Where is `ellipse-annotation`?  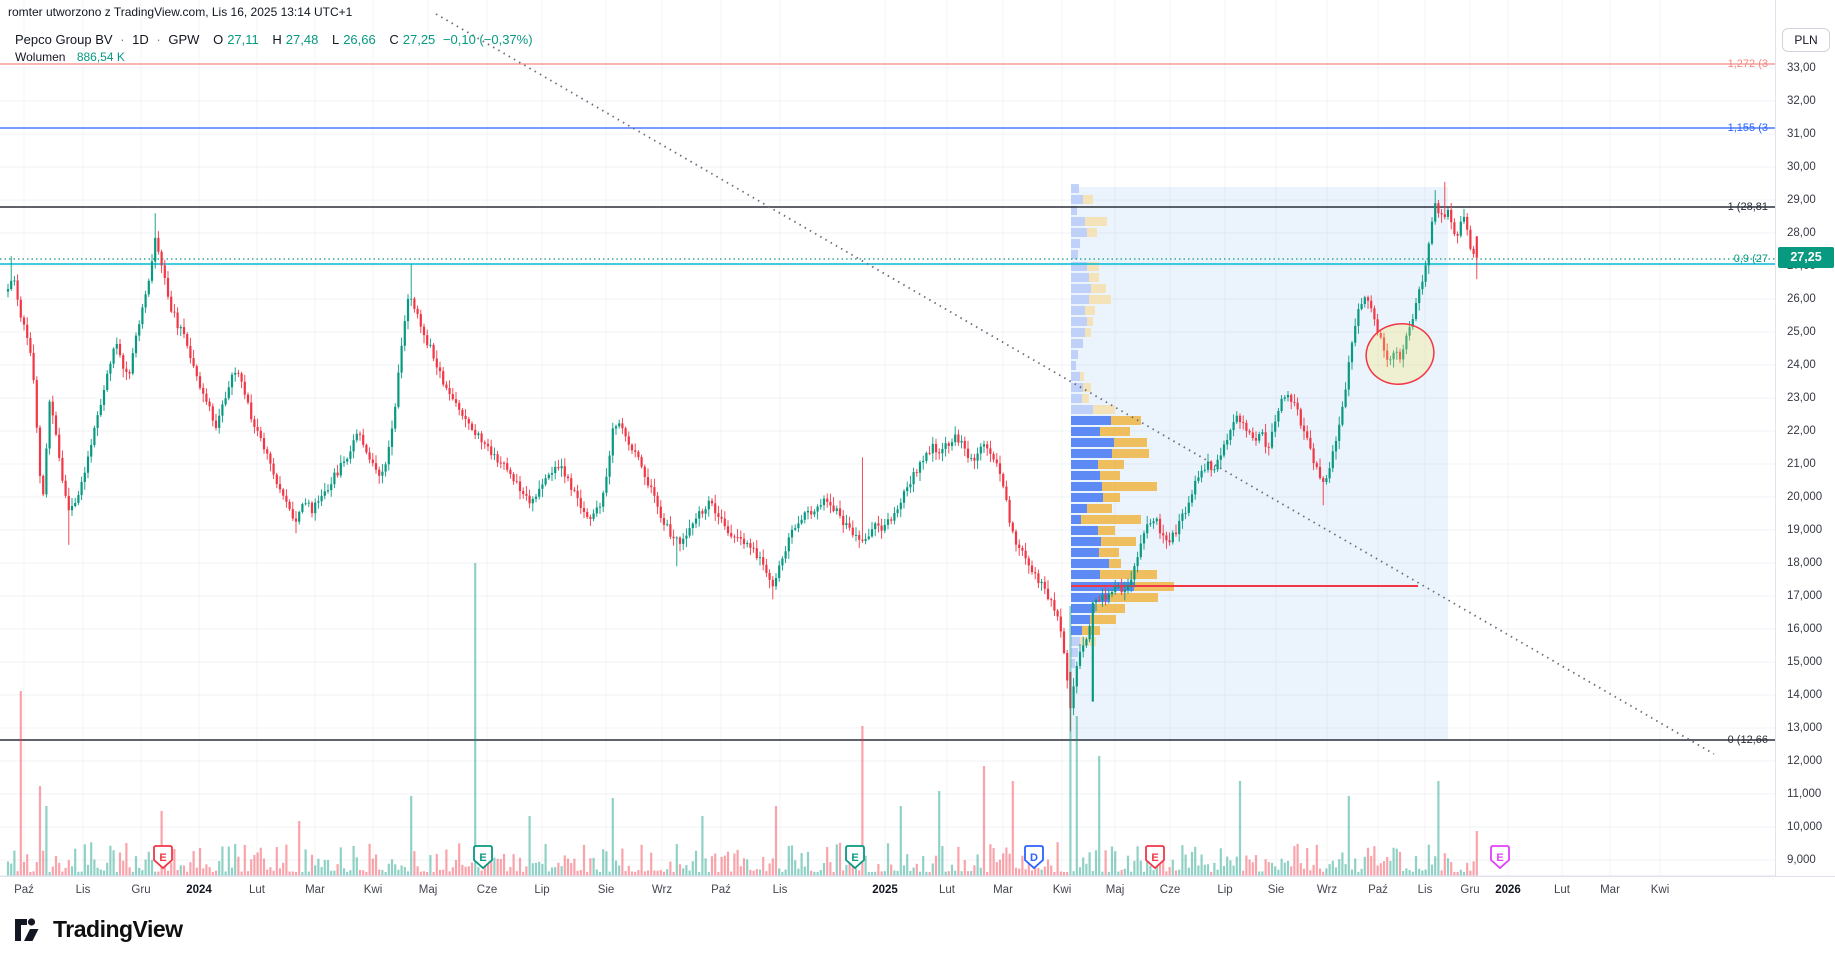 ellipse-annotation is located at coordinates (1400, 354).